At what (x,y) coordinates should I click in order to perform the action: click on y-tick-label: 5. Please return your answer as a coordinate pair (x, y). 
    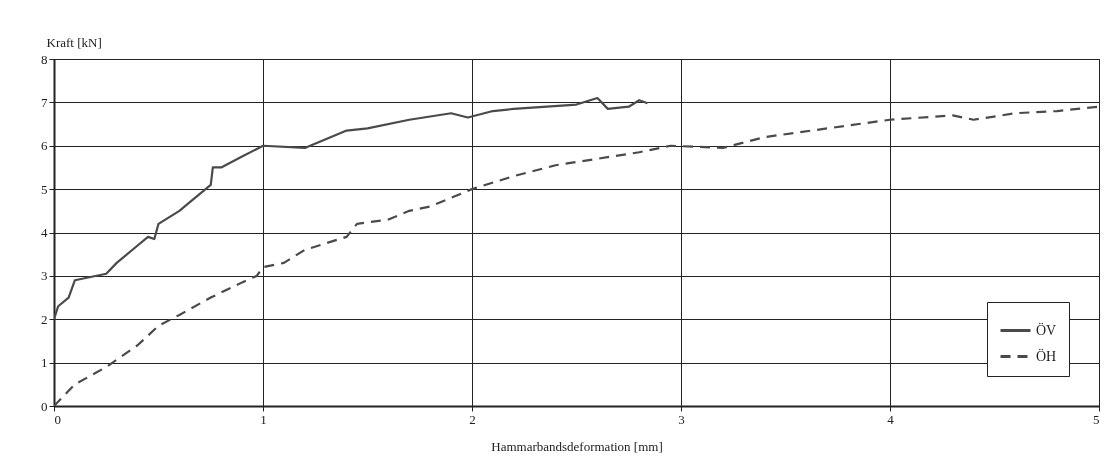
    Looking at the image, I should click on (44, 189).